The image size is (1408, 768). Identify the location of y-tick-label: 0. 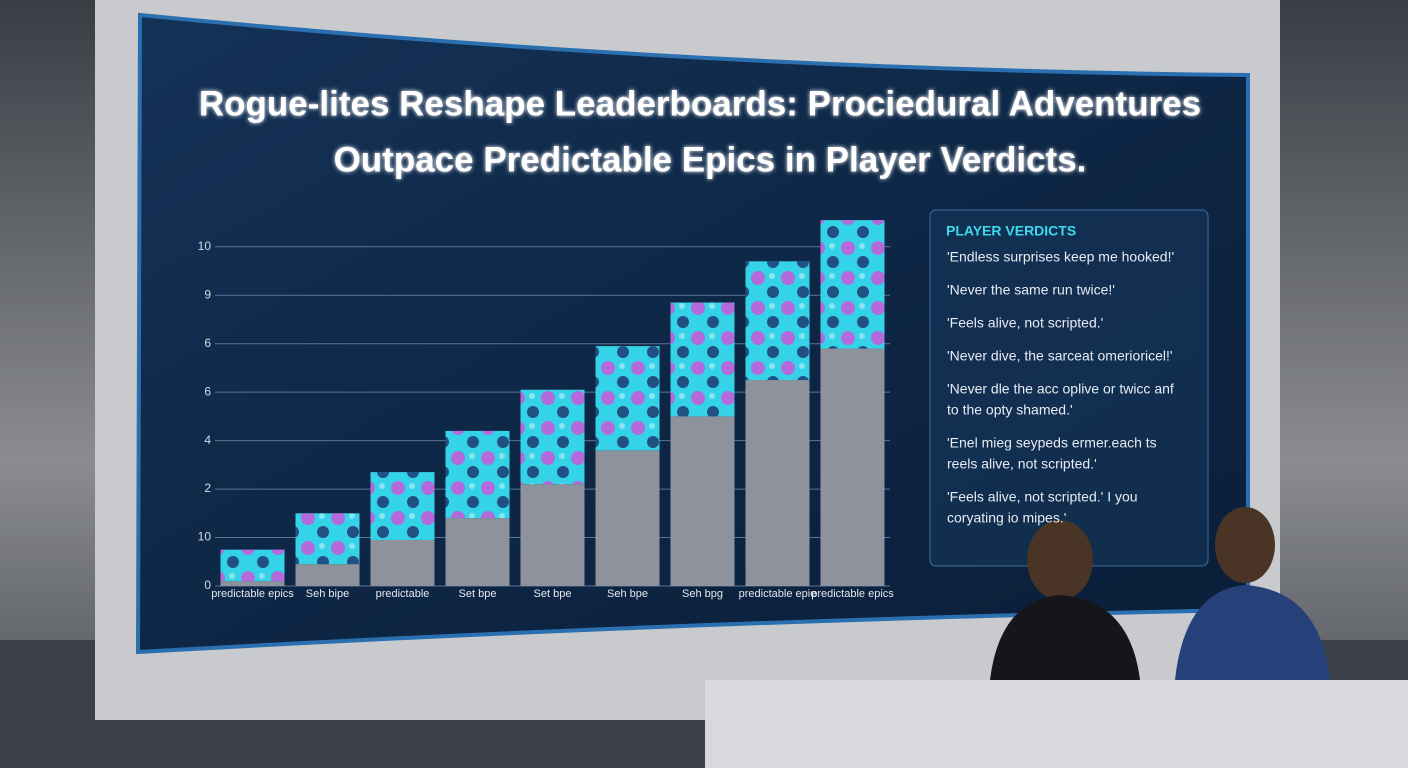
(207, 585).